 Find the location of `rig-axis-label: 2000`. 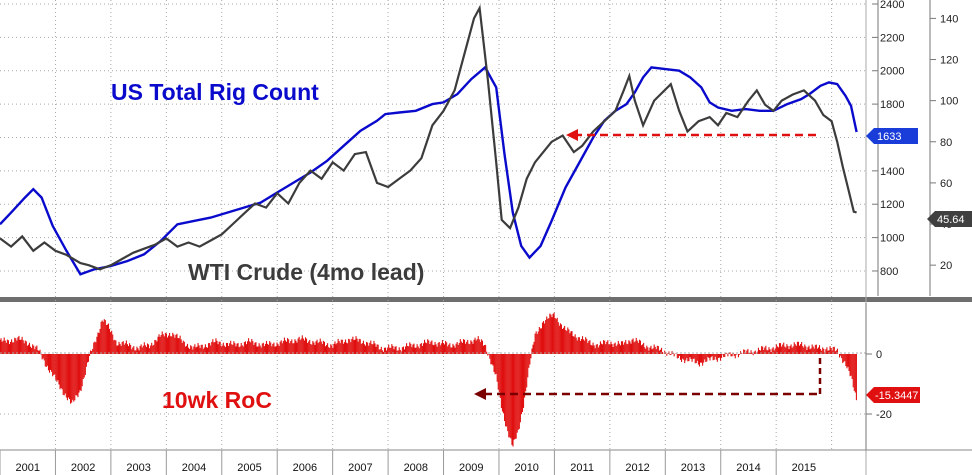

rig-axis-label: 2000 is located at coordinates (892, 72).